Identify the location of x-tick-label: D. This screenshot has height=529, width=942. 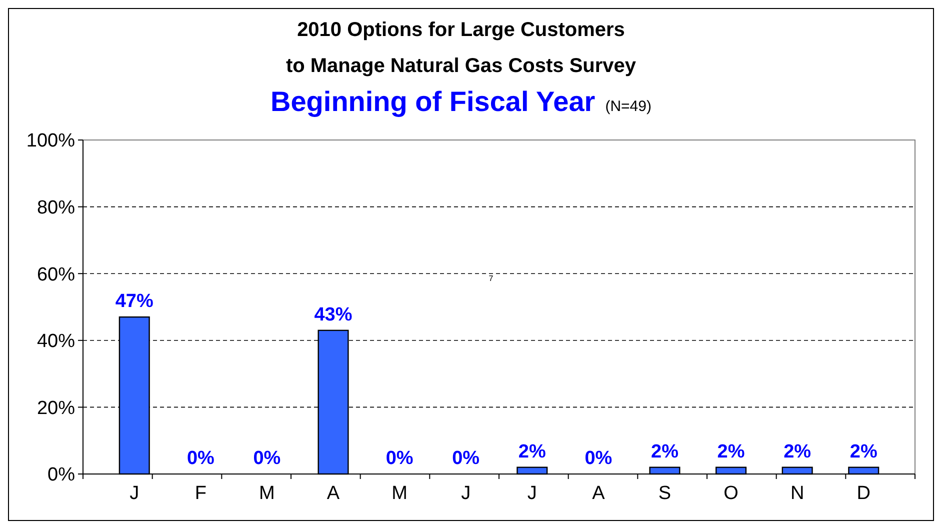
(863, 493).